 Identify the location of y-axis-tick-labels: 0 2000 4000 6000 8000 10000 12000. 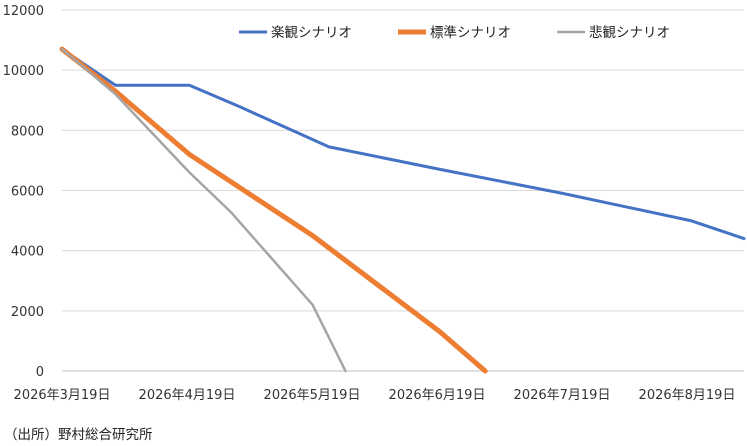
(23, 192).